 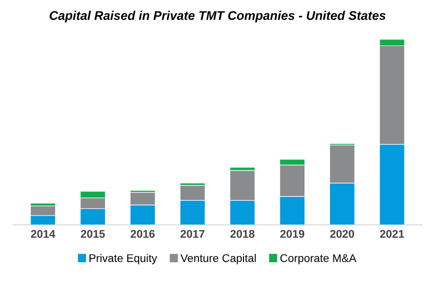 What do you see at coordinates (92, 234) in the screenshot?
I see `x-tick-label: 2015` at bounding box center [92, 234].